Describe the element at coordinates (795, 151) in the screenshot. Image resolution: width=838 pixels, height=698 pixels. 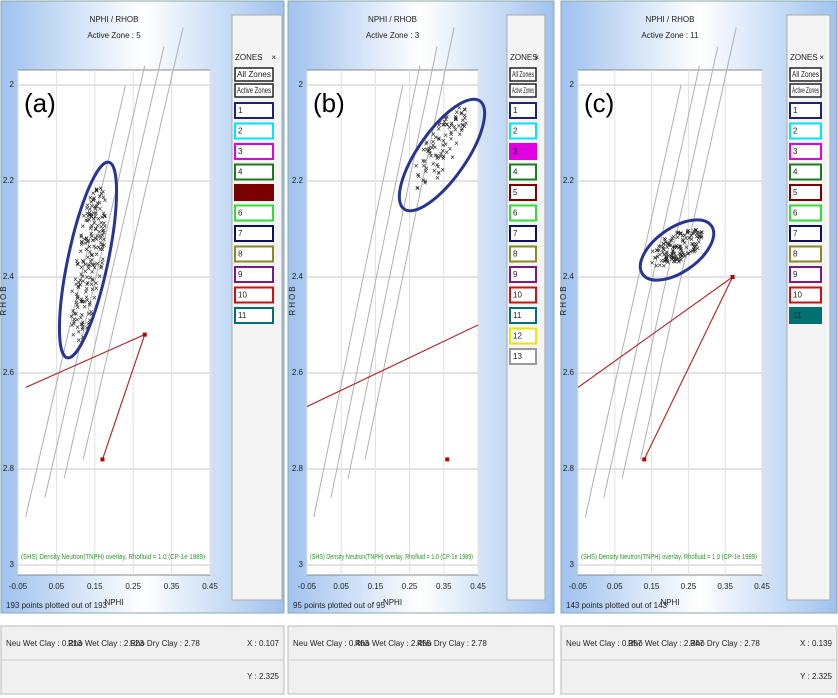
I see `zone-label: 3` at that location.